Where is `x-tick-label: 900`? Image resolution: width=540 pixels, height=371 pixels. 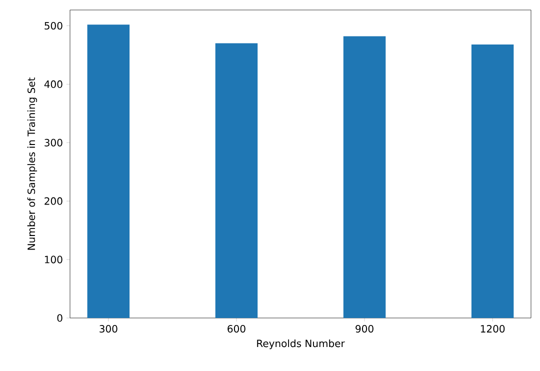
x-tick-label: 900 is located at coordinates (365, 329).